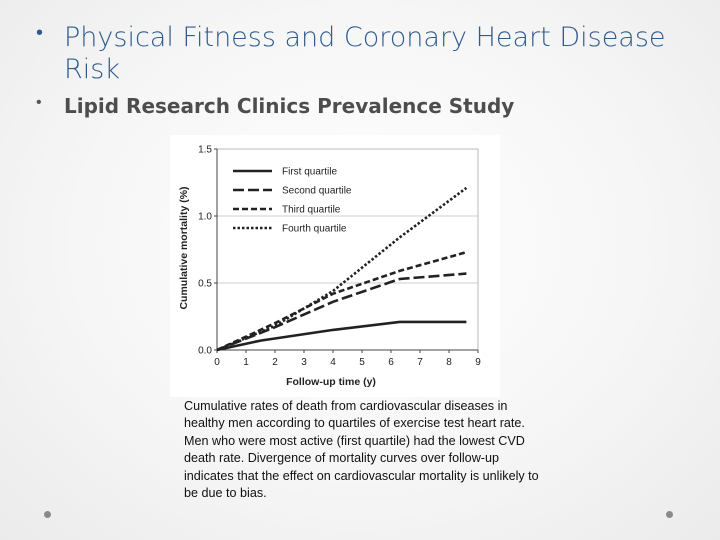 The width and height of the screenshot is (720, 540). Describe the element at coordinates (289, 106) in the screenshot. I see `slide-subtitle: Lipid Research Clinics Prevalence Study` at that location.